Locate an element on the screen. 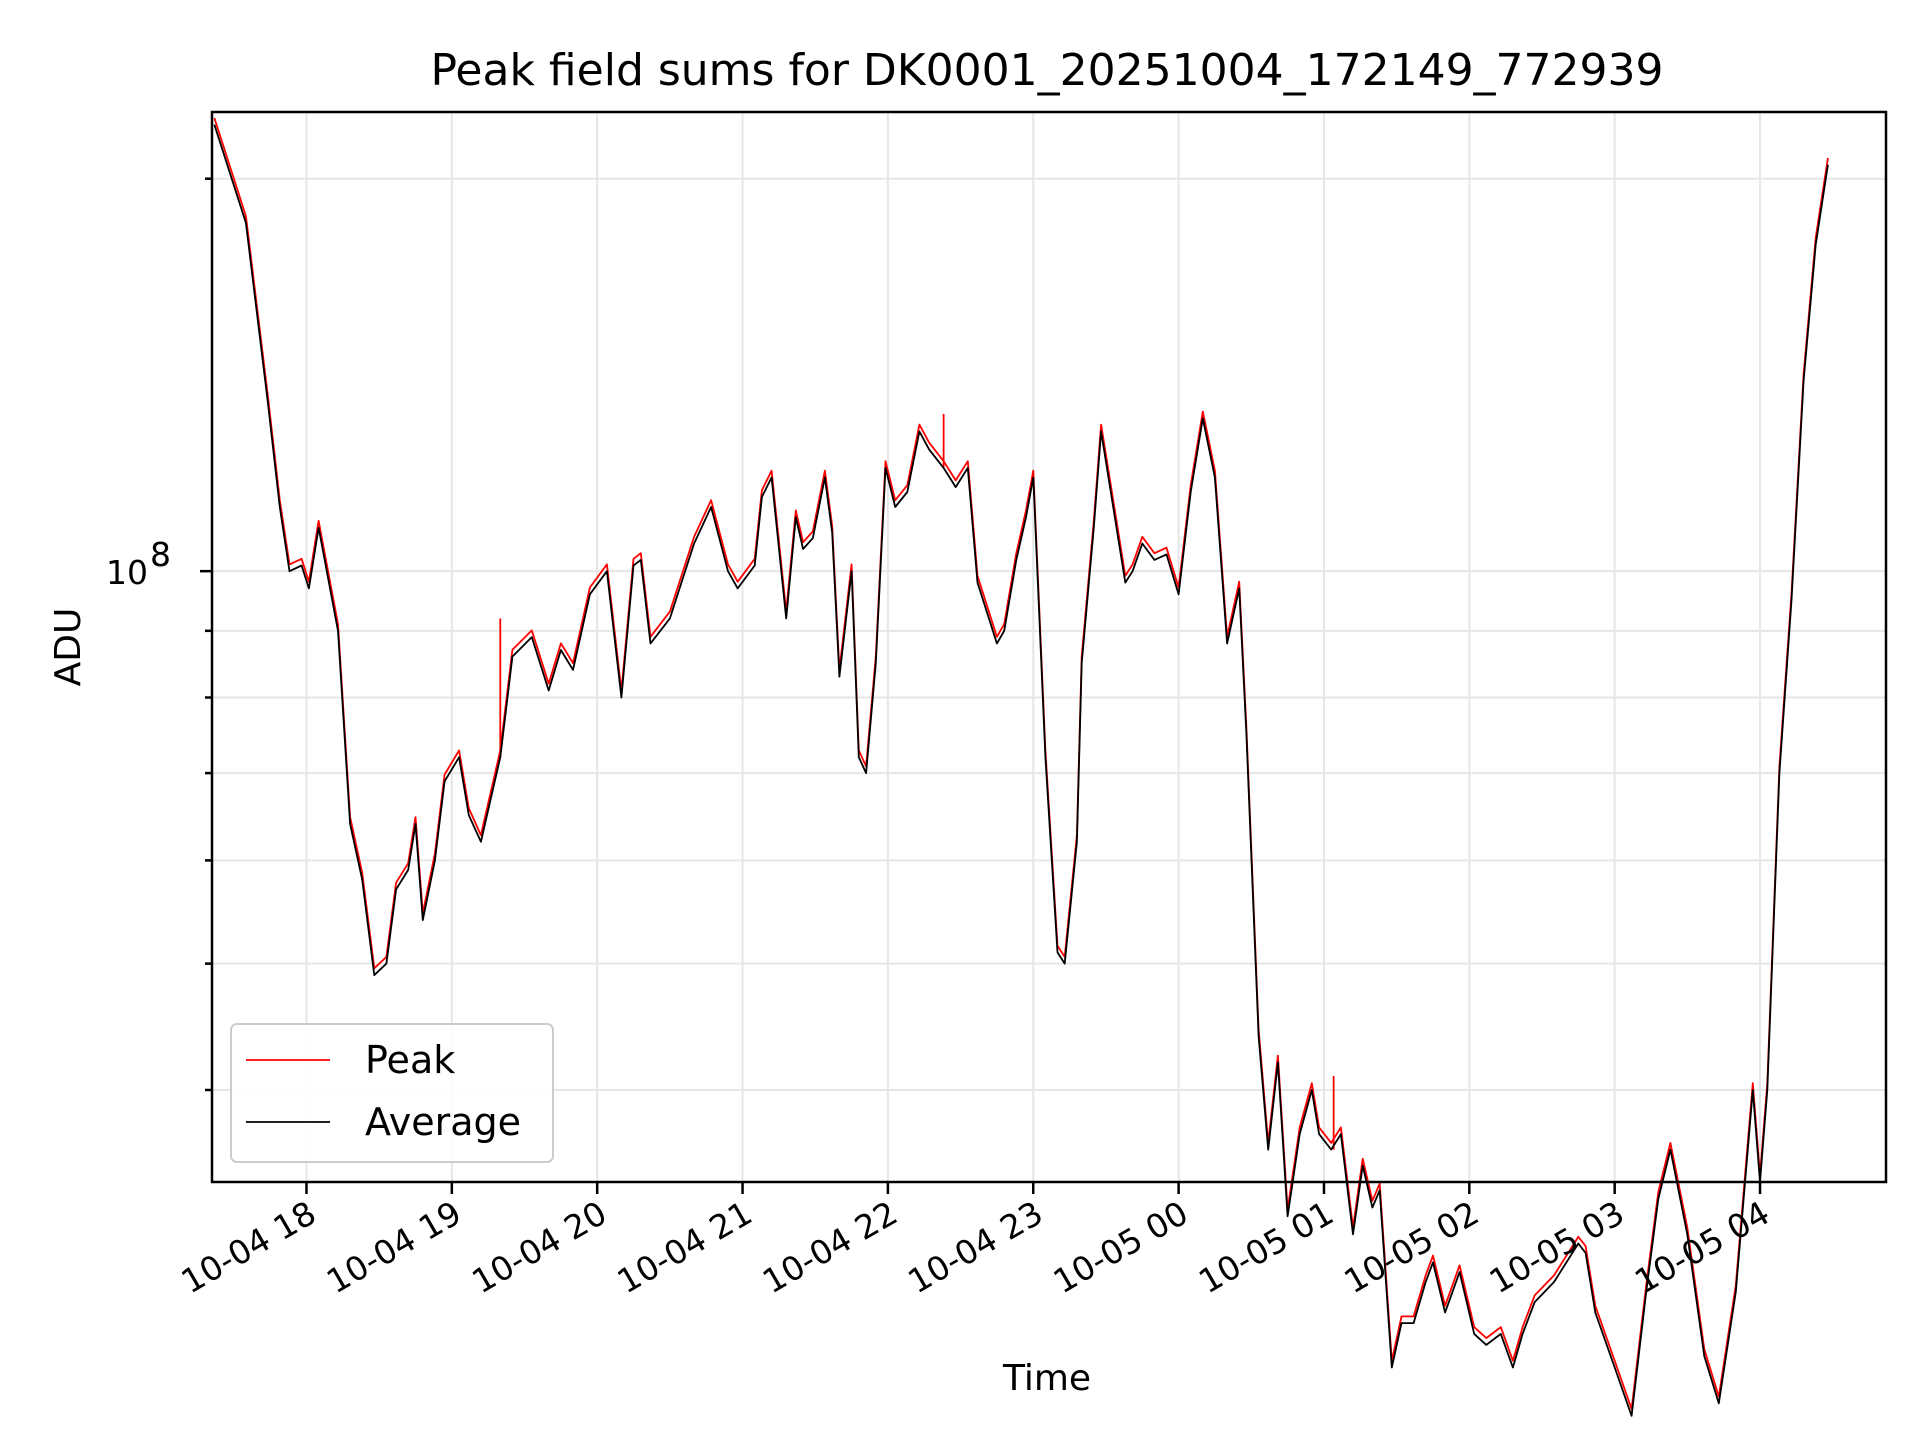 This screenshot has height=1440, width=1920. y-axis: 10 8 is located at coordinates (159, 634).